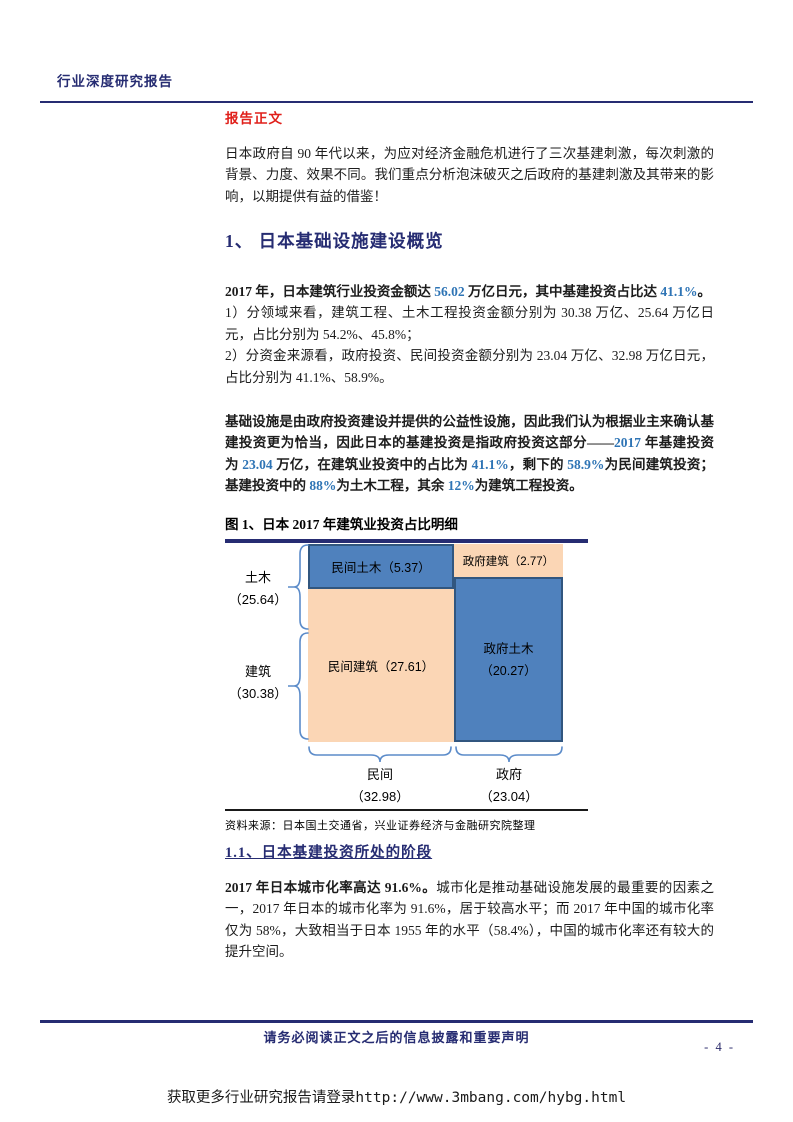  Describe the element at coordinates (257, 671) in the screenshot. I see `axis-building-name: 建筑` at that location.